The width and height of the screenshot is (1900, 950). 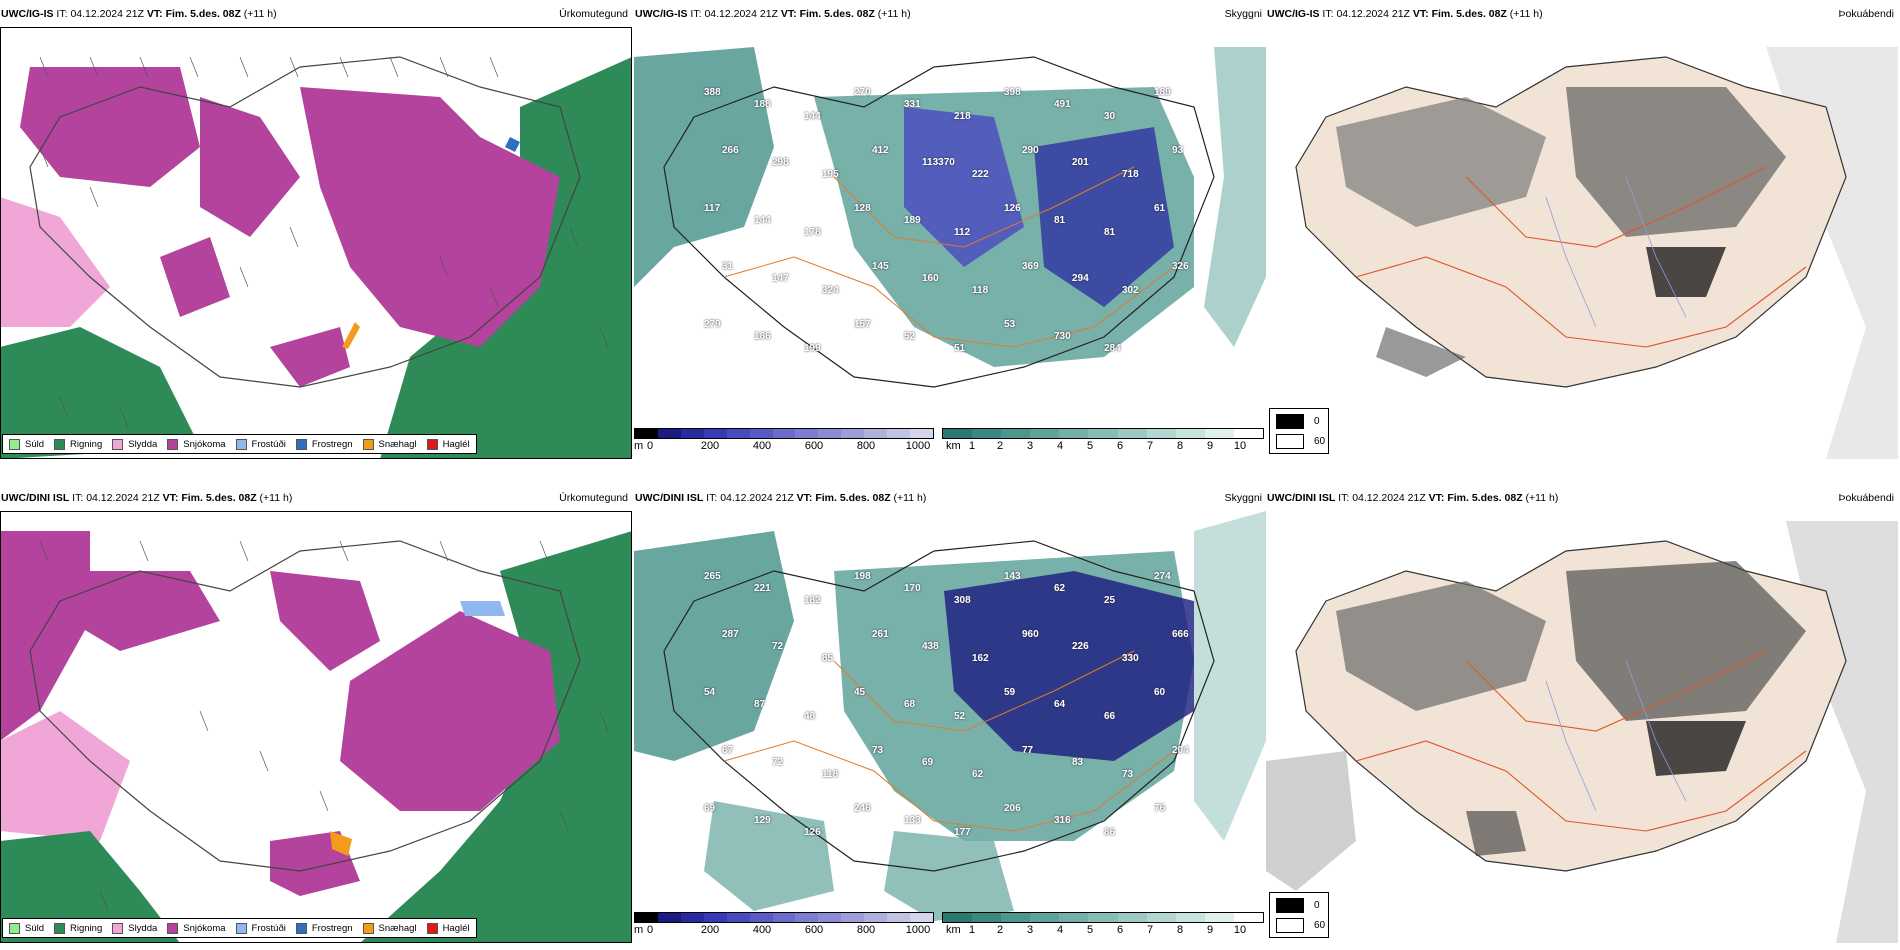 What do you see at coordinates (1311, 821) in the screenshot?
I see `fog-gradient` at bounding box center [1311, 821].